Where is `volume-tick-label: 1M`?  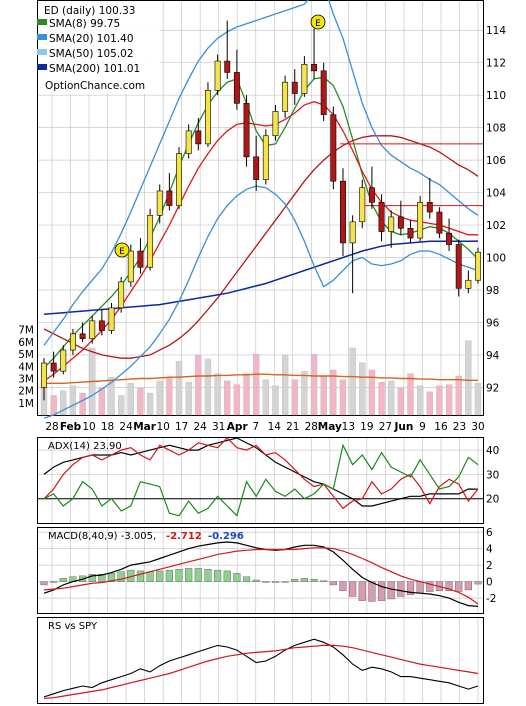 volume-tick-label: 1M is located at coordinates (26, 404).